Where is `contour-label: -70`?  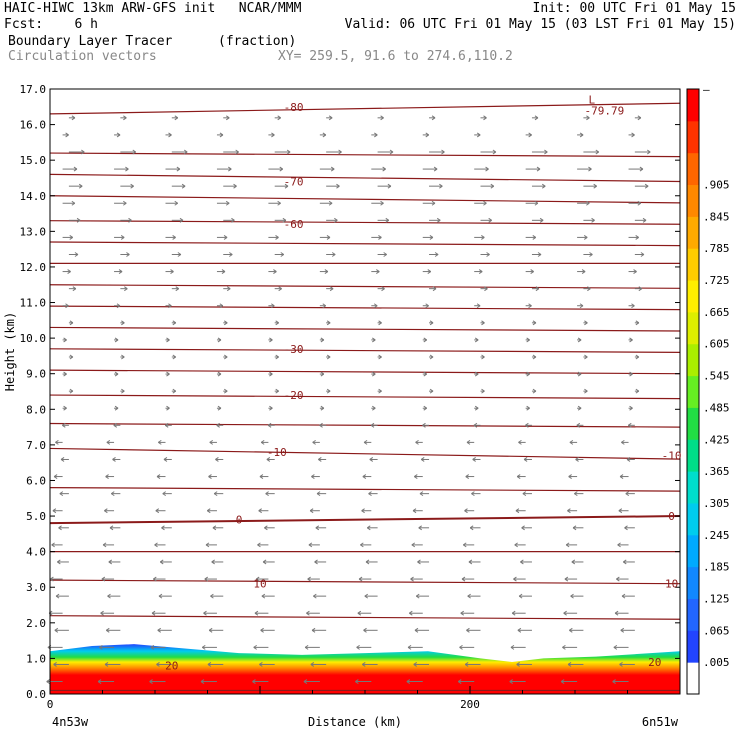
contour-label: -70 is located at coordinates (294, 182).